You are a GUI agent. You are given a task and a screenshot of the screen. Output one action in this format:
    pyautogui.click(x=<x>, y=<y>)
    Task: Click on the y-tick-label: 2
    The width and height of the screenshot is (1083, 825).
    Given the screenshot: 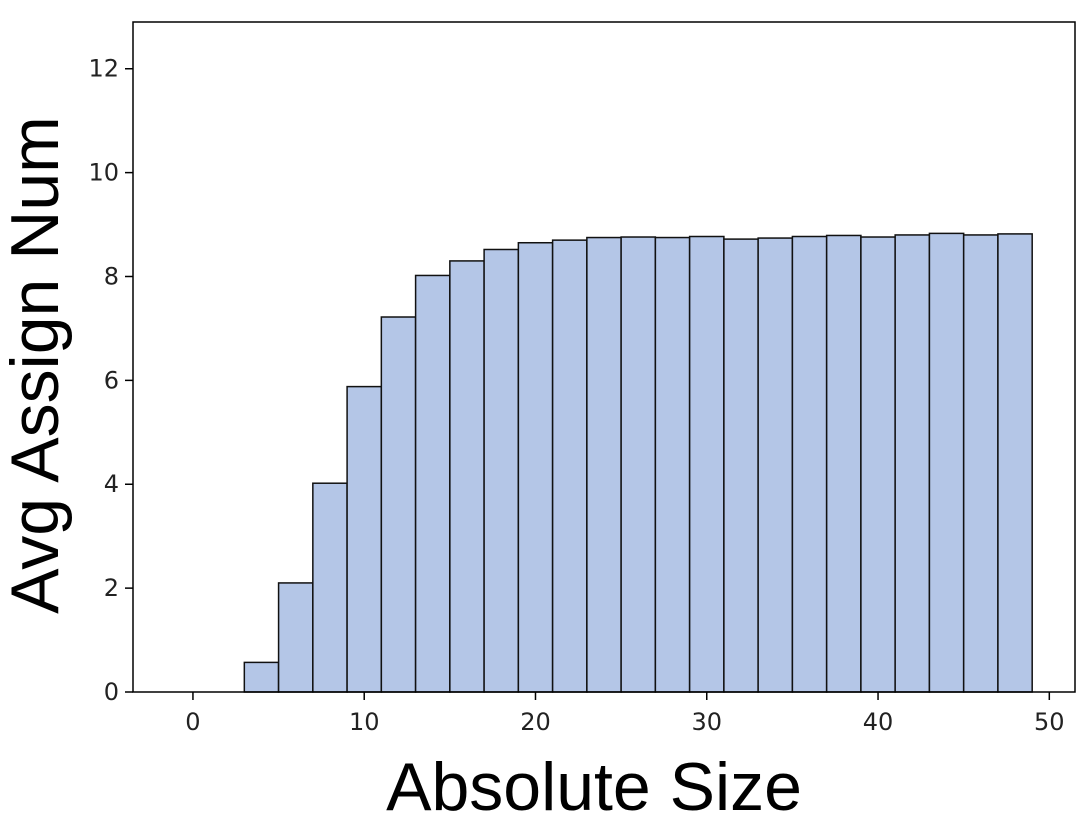 What is the action you would take?
    pyautogui.click(x=111, y=588)
    